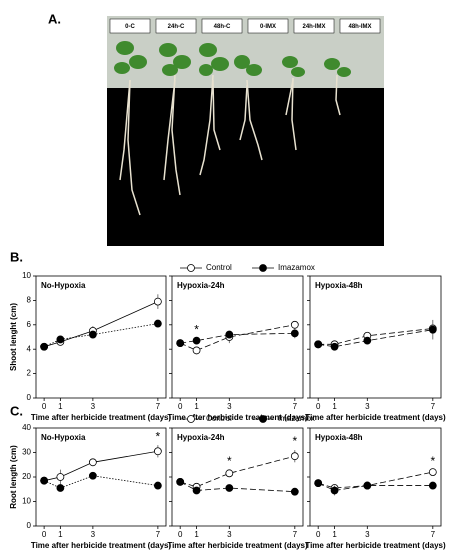  I want to click on photo-label: 0-C, so click(130, 27).